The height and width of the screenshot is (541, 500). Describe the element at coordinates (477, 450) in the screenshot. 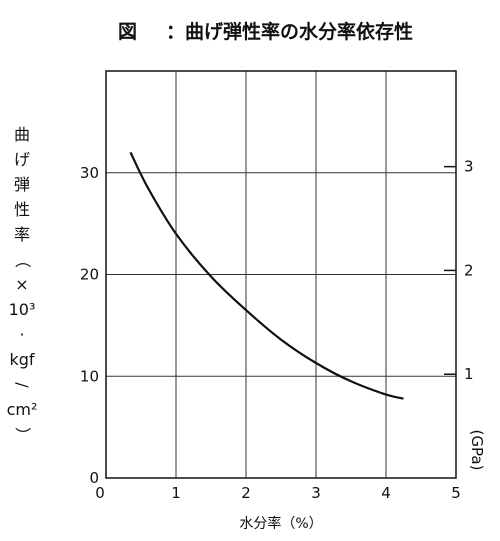

I see `right-axis-unit-label: (GPa)` at that location.